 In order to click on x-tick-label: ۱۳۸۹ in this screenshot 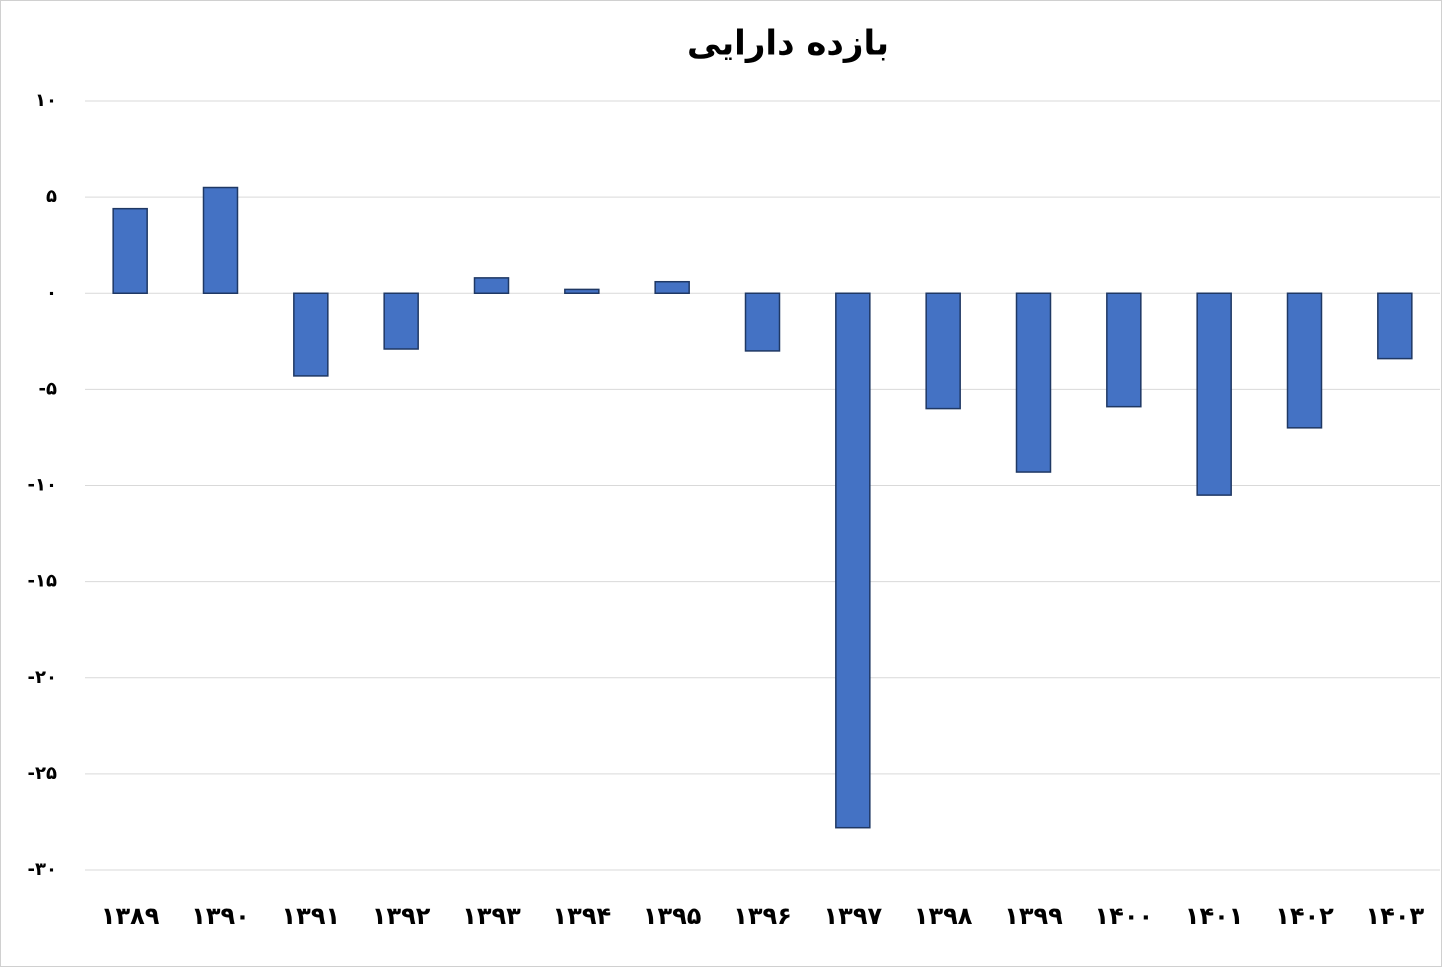, I will do `click(130, 916)`.